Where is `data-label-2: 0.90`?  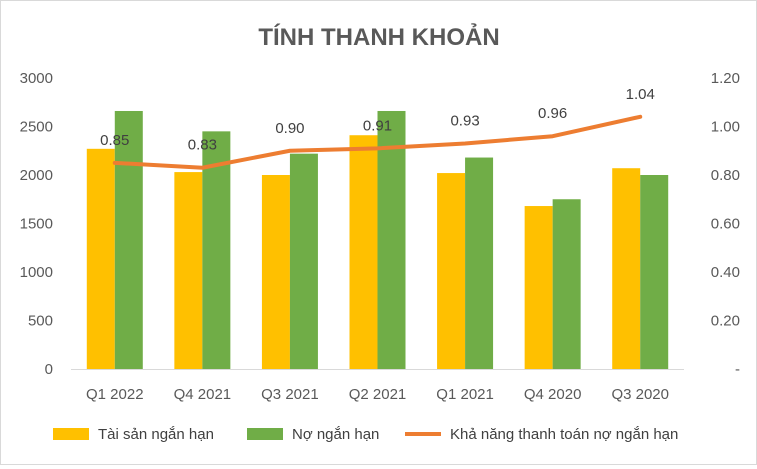 data-label-2: 0.90 is located at coordinates (289, 128).